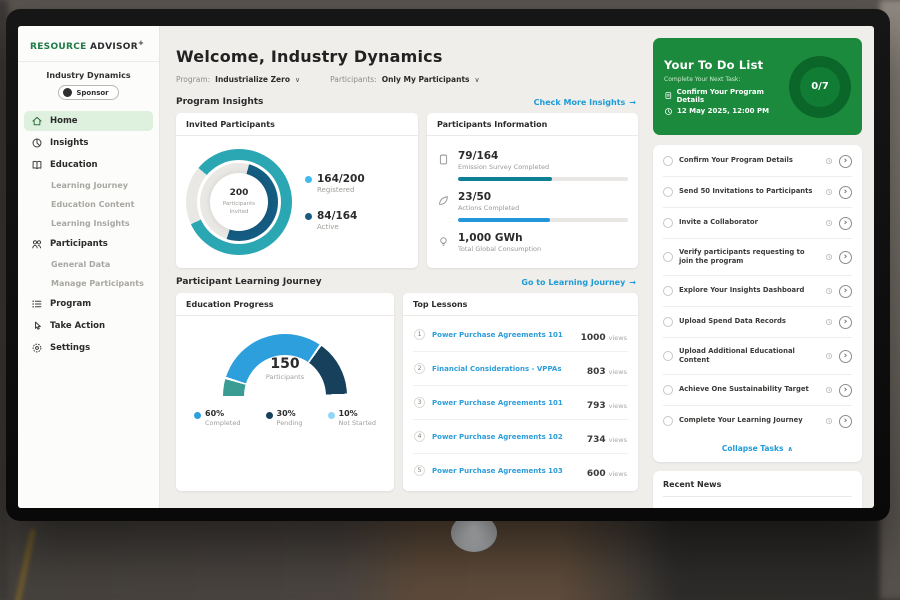 This screenshot has height=600, width=900. Describe the element at coordinates (283, 418) in the screenshot. I see `legend-pending: 30% Pending` at that location.